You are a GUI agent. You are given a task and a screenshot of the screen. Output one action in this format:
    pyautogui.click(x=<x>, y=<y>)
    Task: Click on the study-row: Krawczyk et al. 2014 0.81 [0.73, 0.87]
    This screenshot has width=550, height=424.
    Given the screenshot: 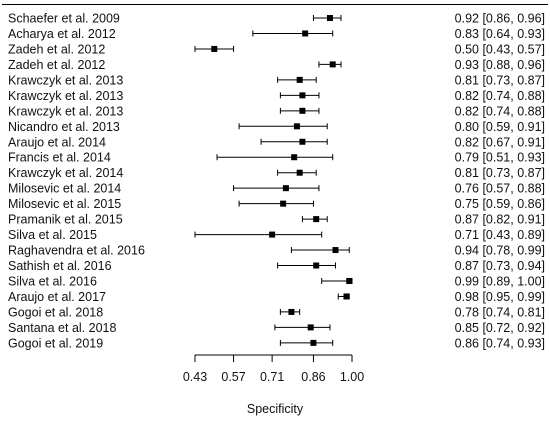 What is the action you would take?
    pyautogui.click(x=276, y=173)
    